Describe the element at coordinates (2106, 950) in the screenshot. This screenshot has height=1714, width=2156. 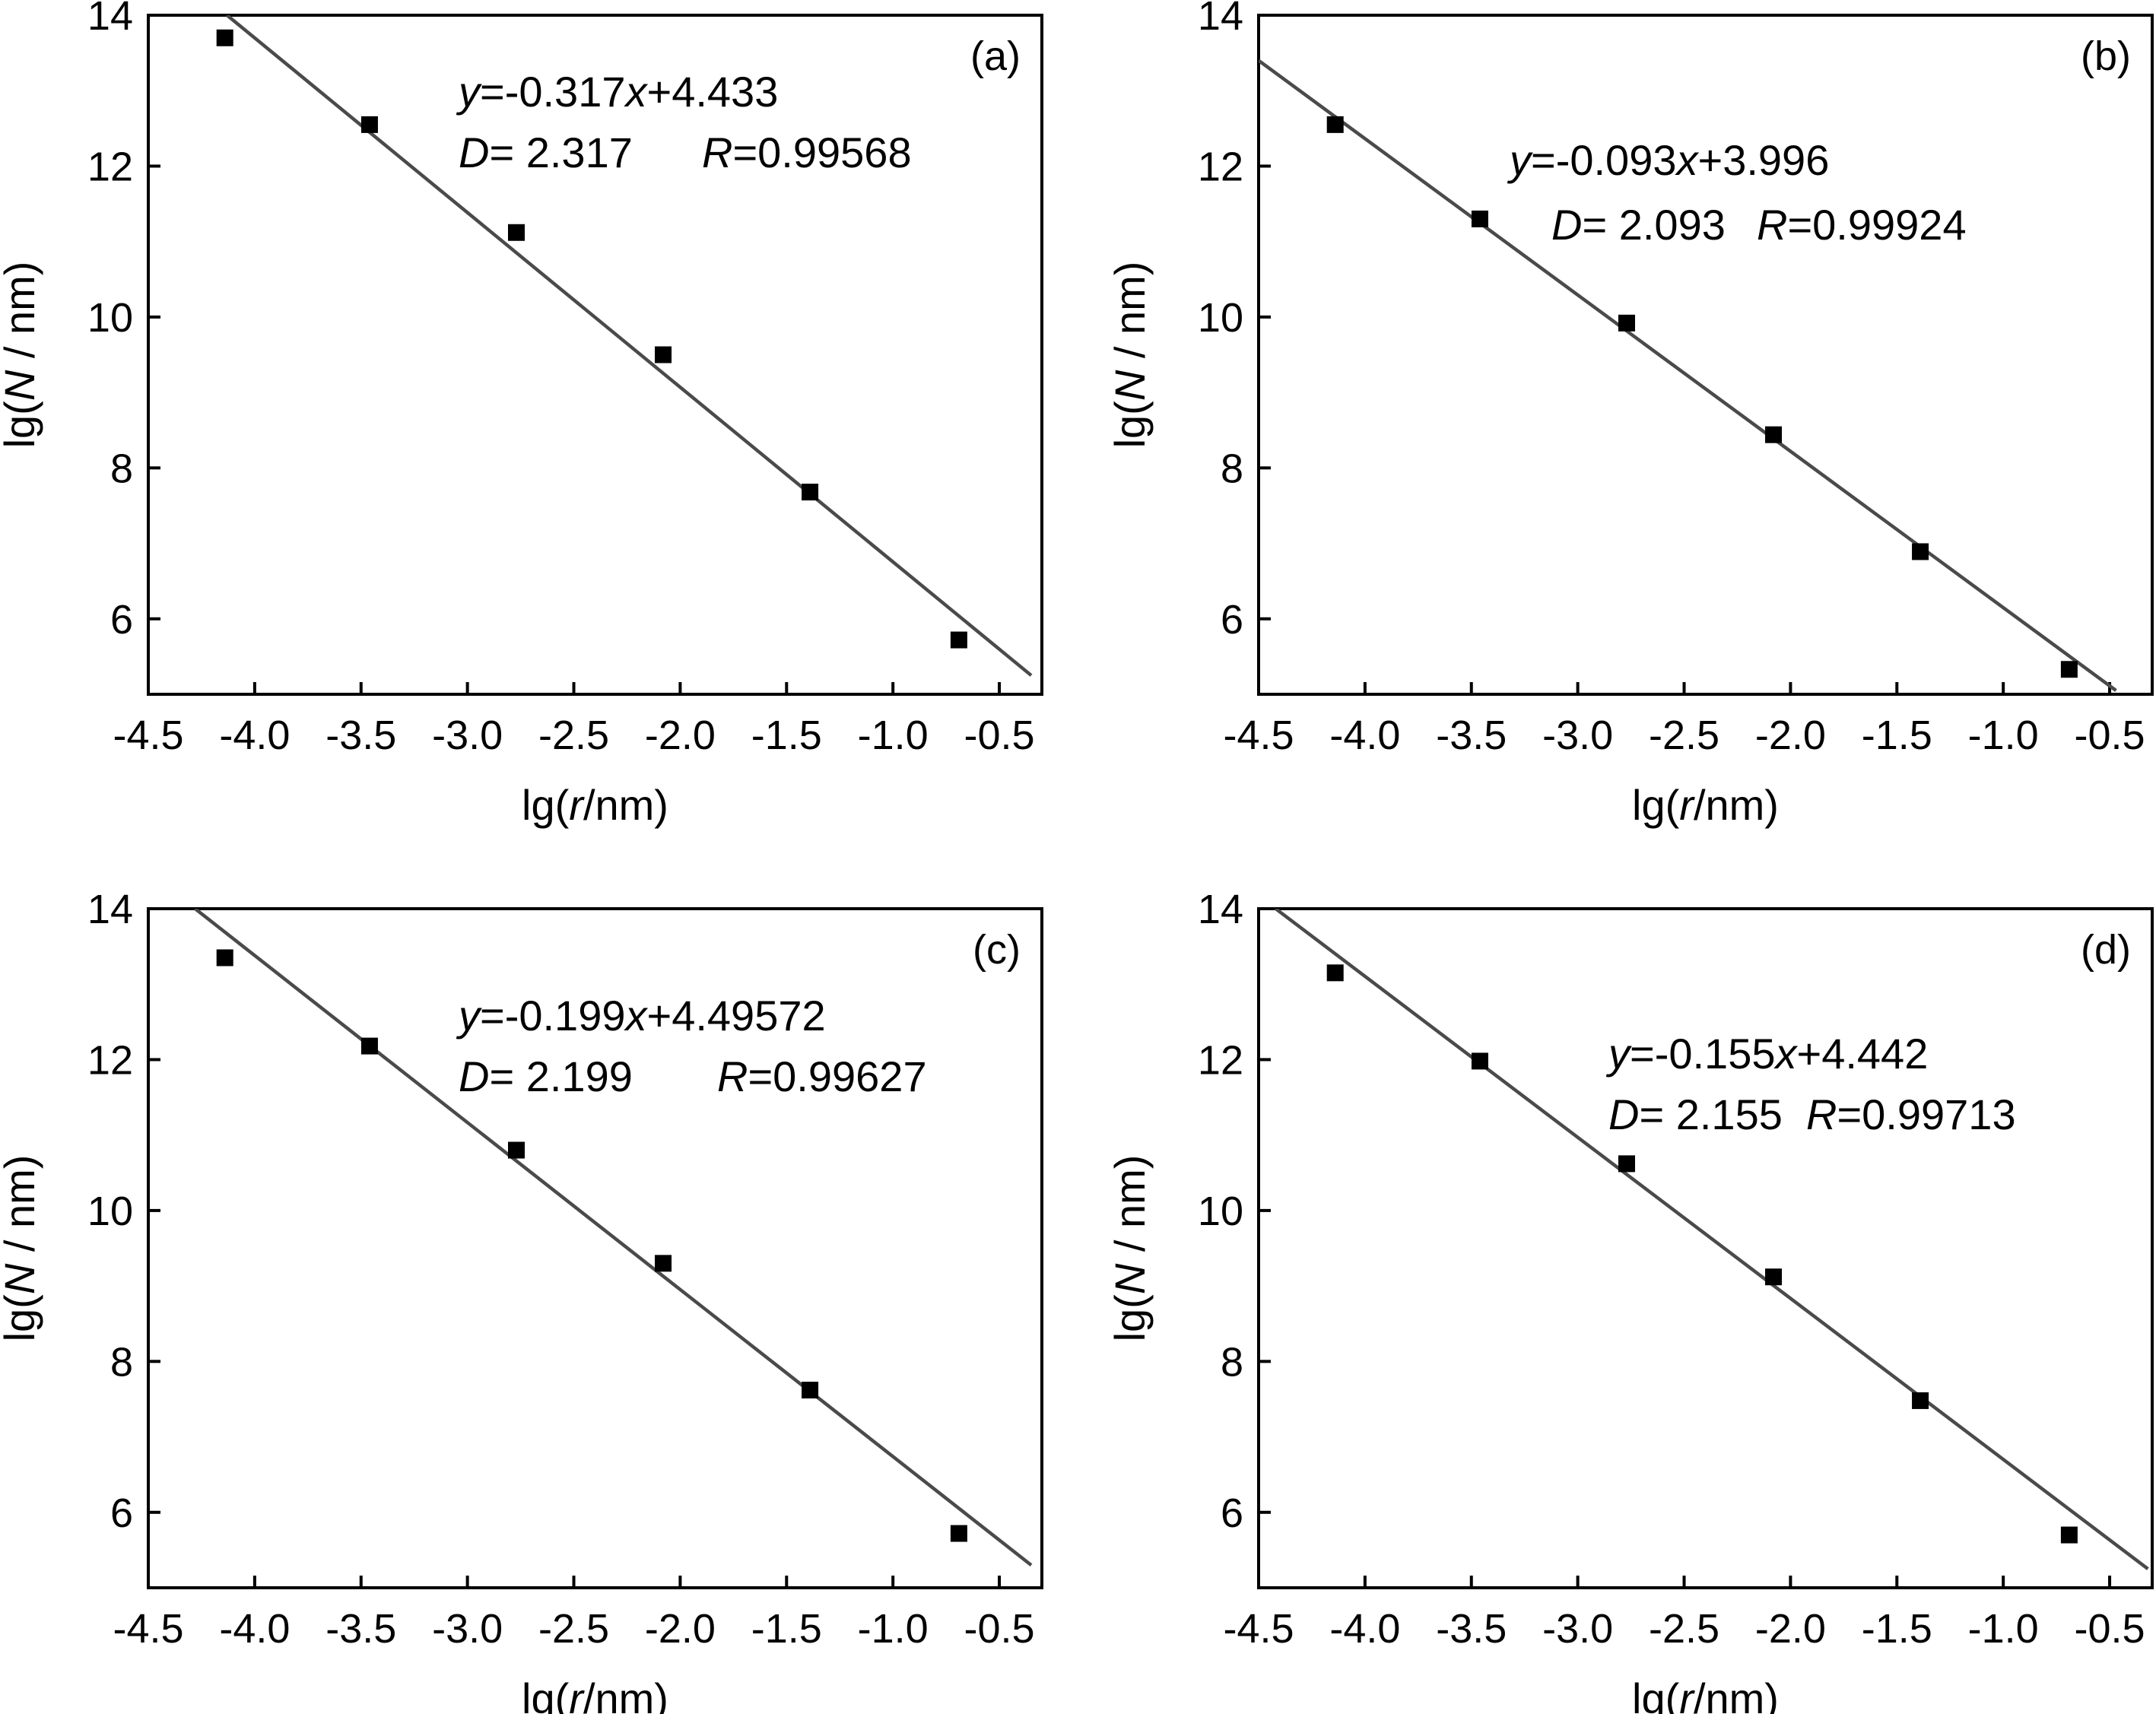
I see `panel-label: (d)` at that location.